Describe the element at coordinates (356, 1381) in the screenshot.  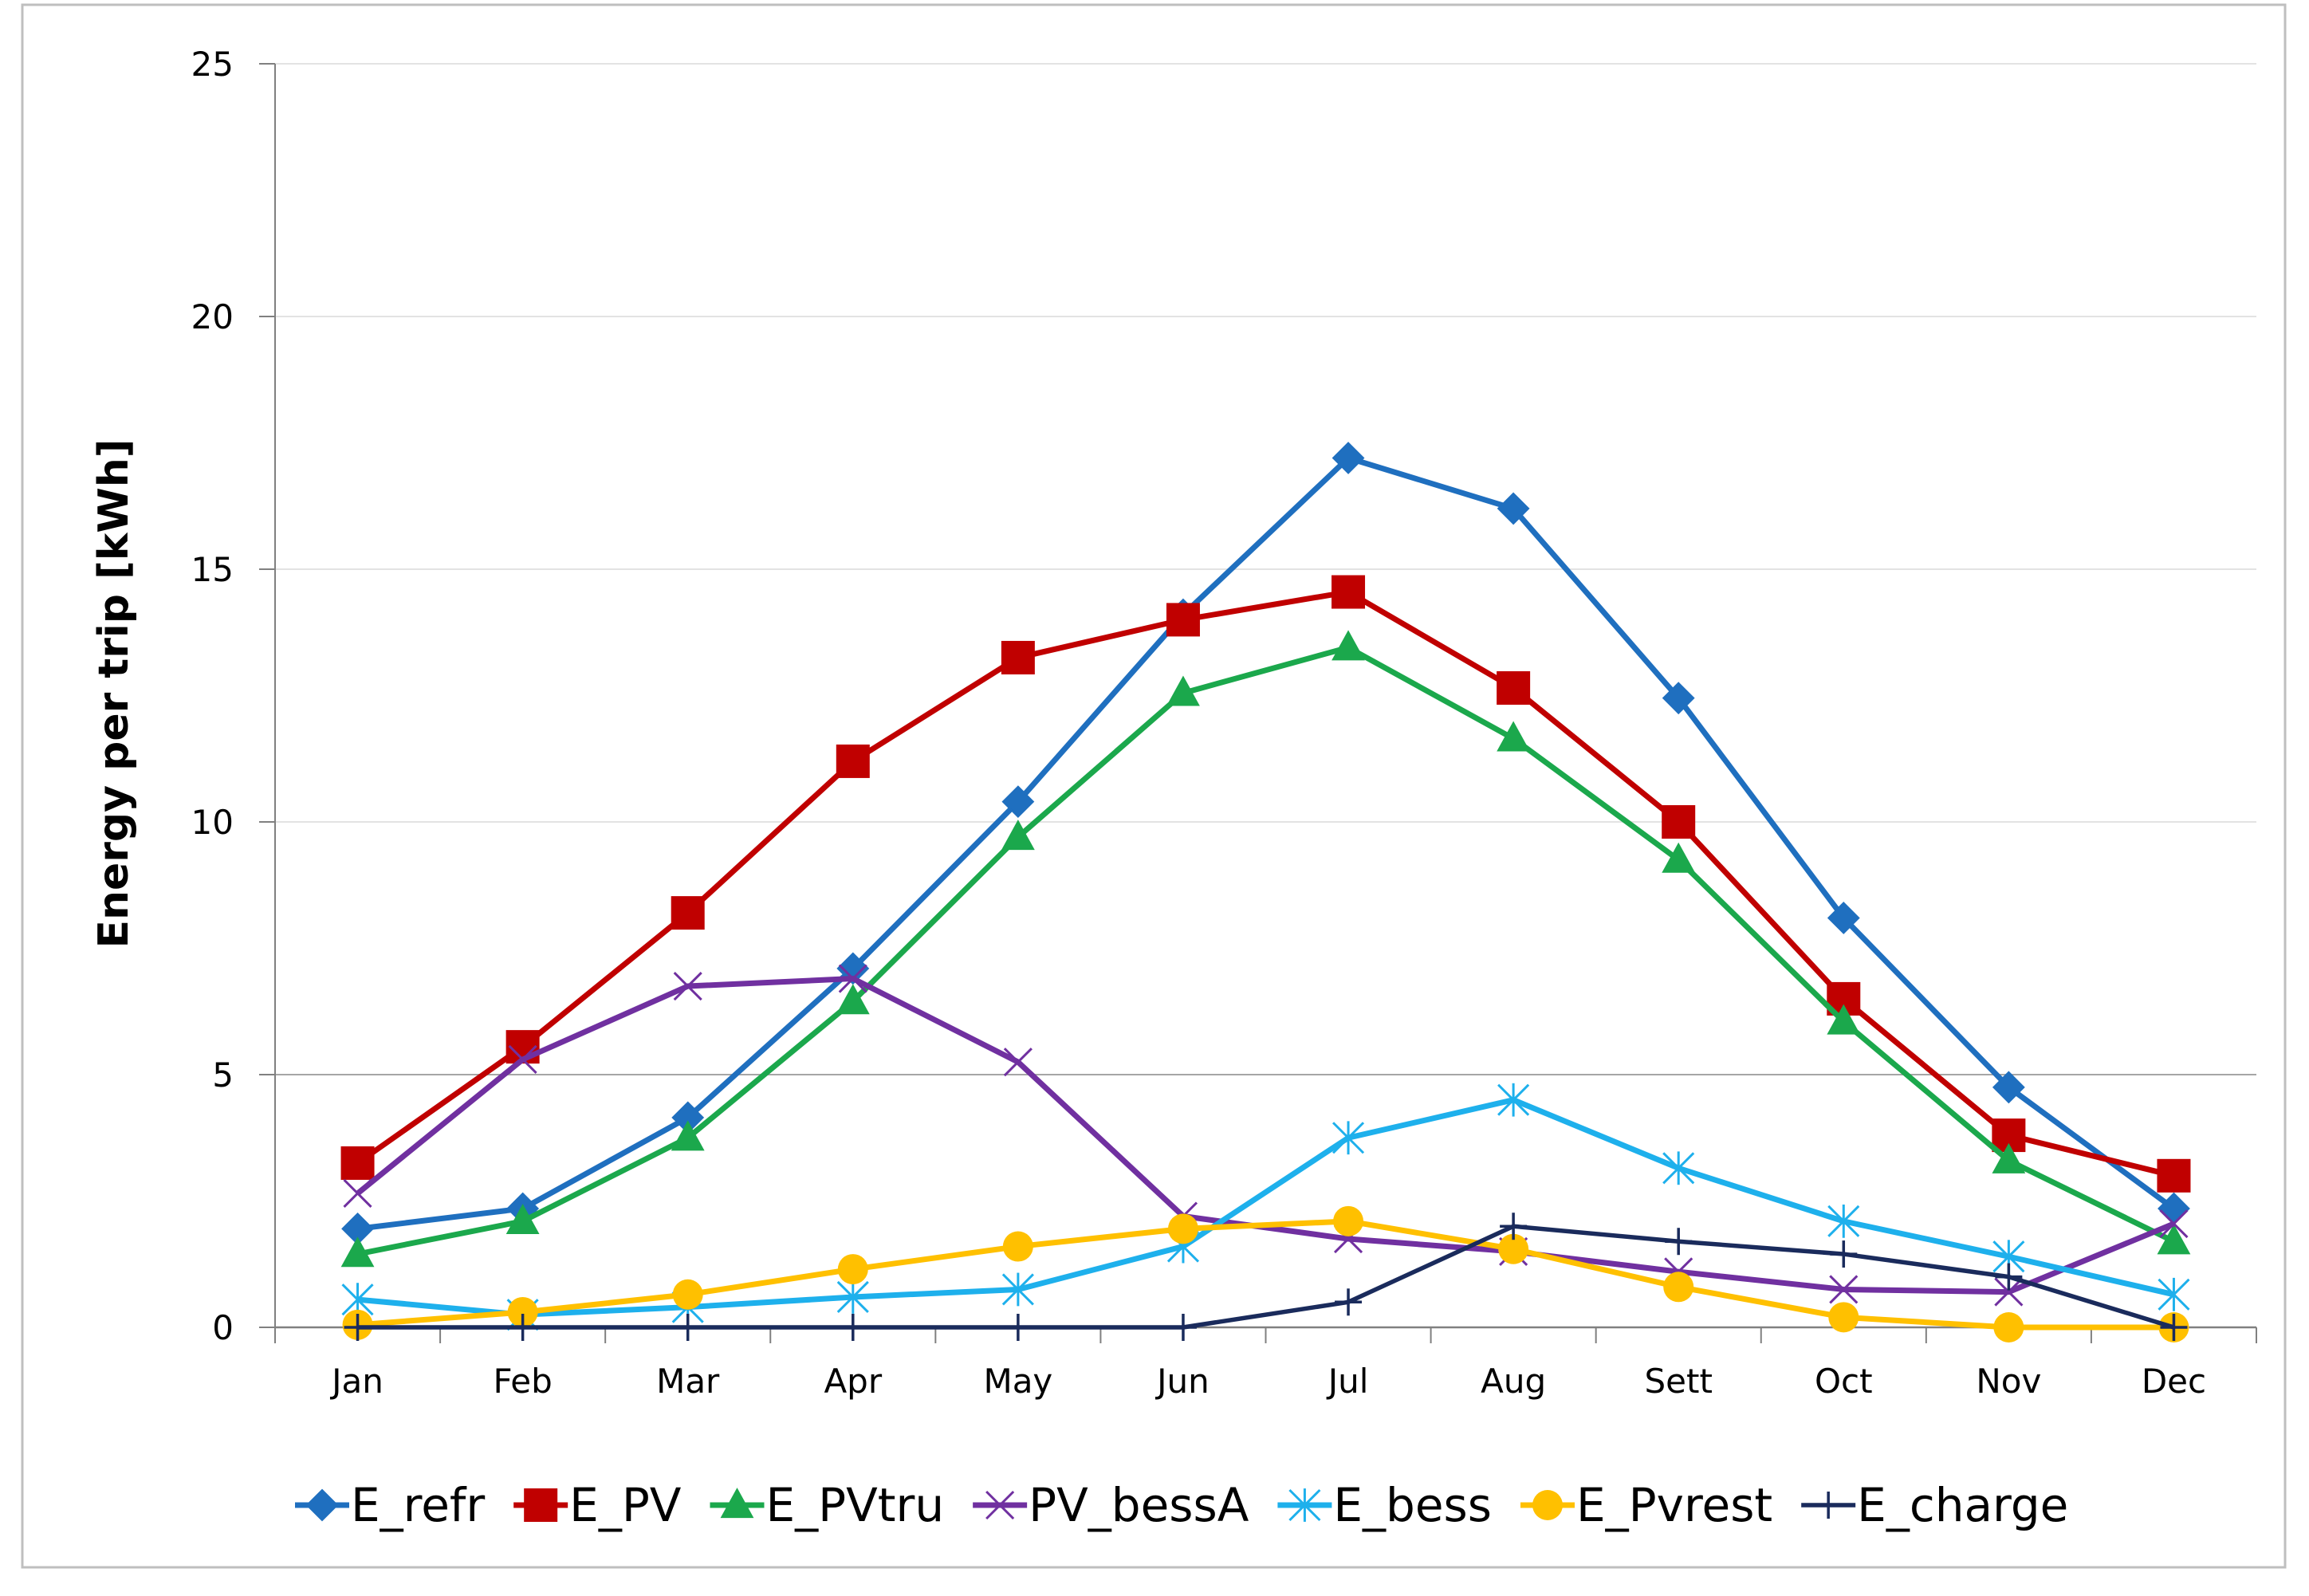
I see `x-tick-label: Jan` at that location.